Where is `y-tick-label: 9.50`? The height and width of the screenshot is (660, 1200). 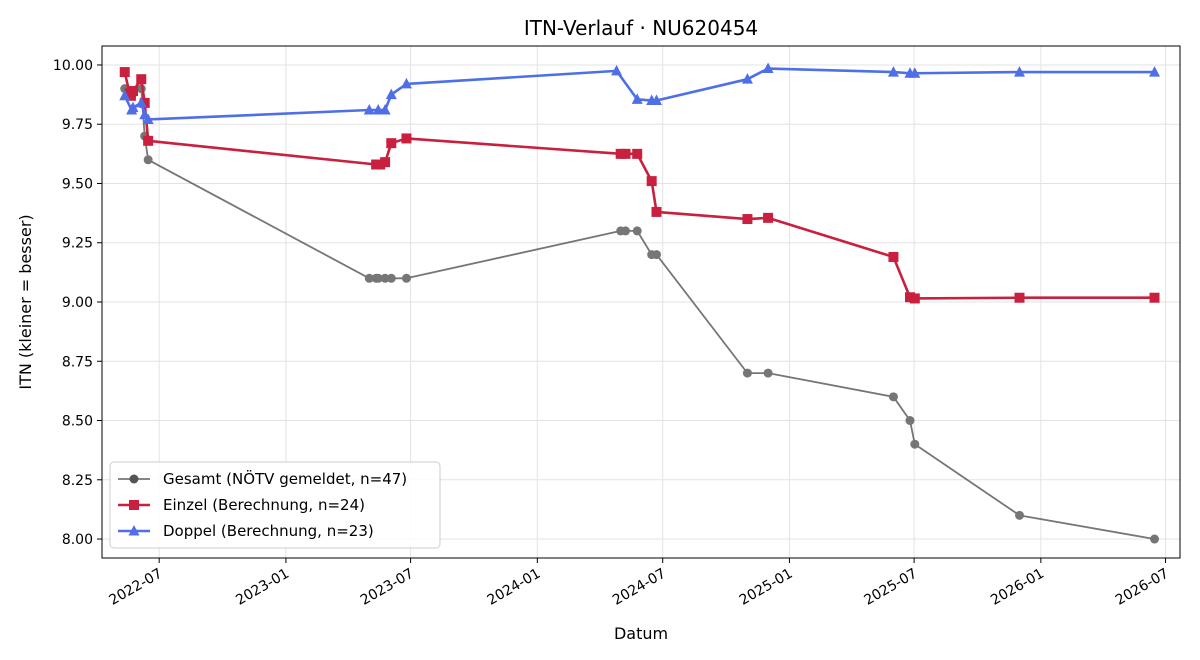 y-tick-label: 9.50 is located at coordinates (77, 184).